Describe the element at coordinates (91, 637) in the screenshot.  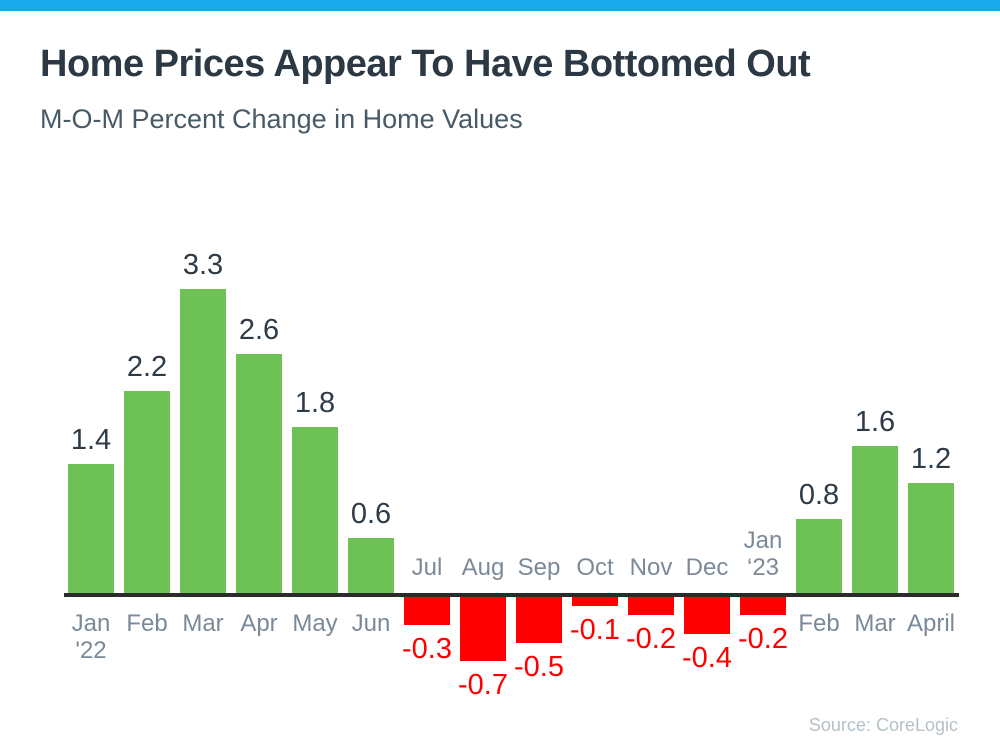
I see `x-tick-label: Jan '22` at that location.